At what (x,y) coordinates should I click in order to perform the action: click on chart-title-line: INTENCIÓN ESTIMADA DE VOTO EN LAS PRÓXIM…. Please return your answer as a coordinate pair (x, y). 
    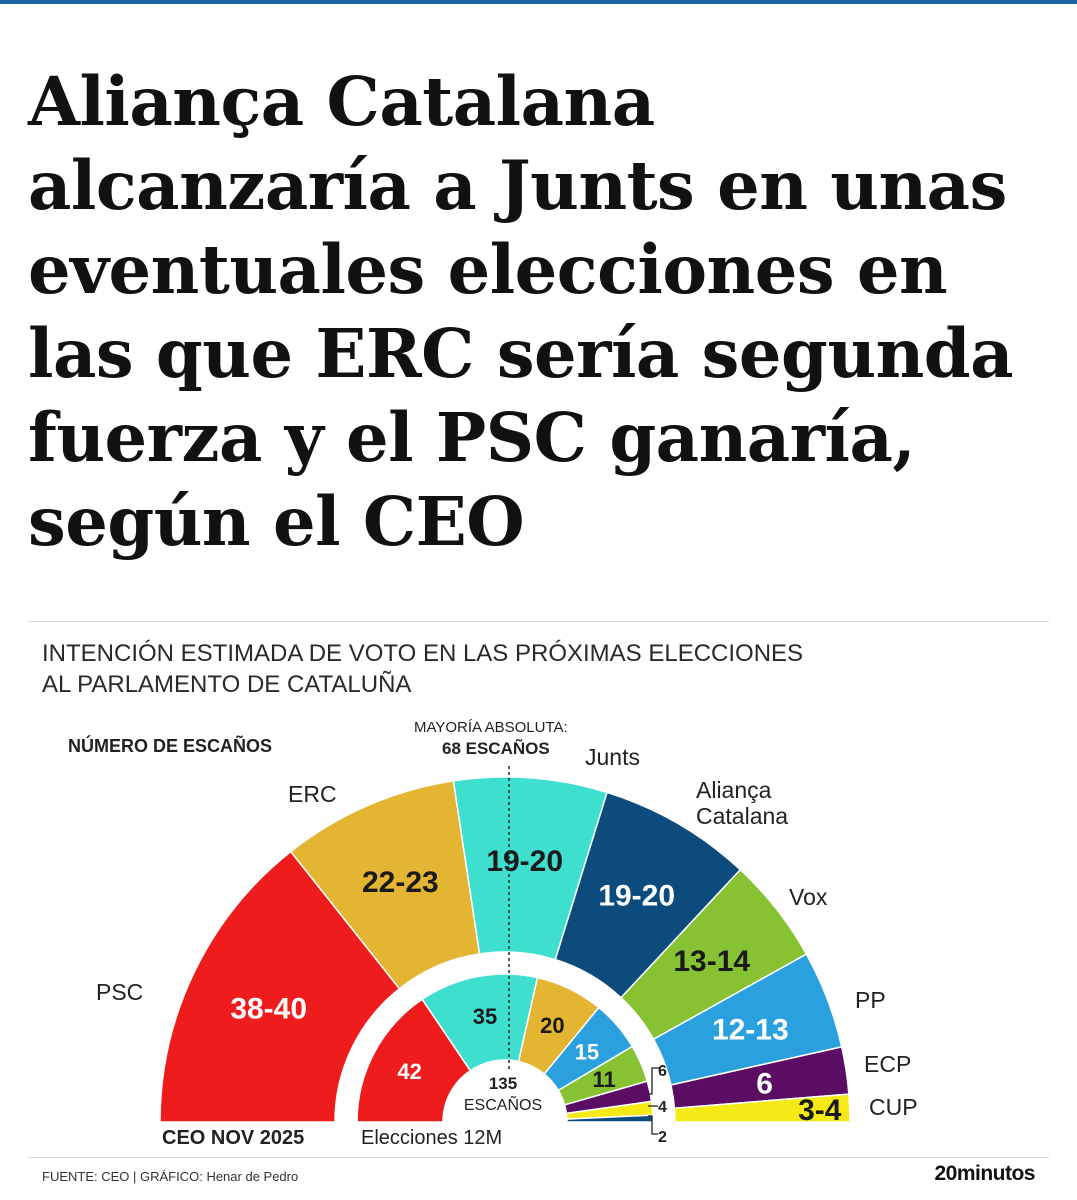
    Looking at the image, I should click on (423, 653).